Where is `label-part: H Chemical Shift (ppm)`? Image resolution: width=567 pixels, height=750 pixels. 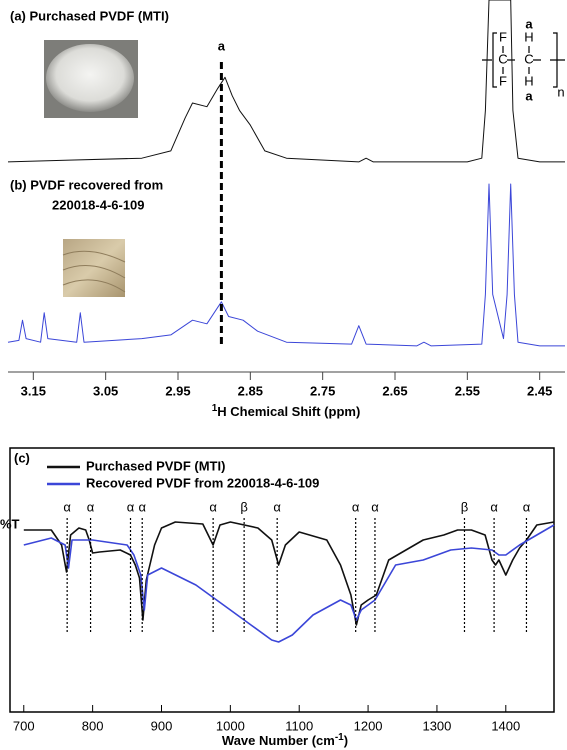 label-part: H Chemical Shift (ppm) is located at coordinates (288, 411).